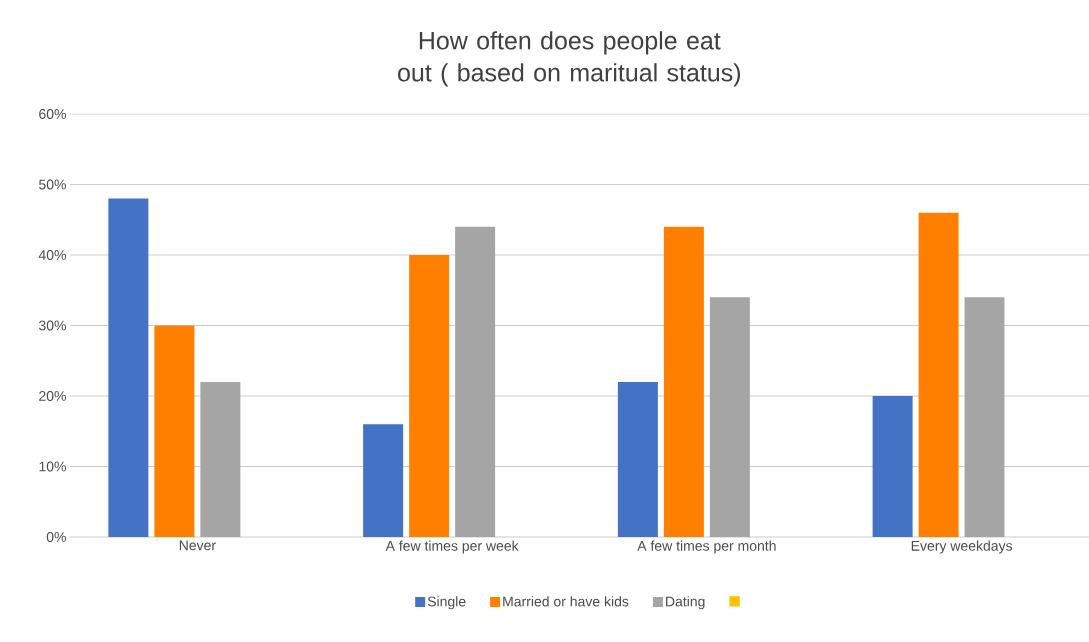 The width and height of the screenshot is (1089, 642). I want to click on y-tick-label: 40%, so click(52, 255).